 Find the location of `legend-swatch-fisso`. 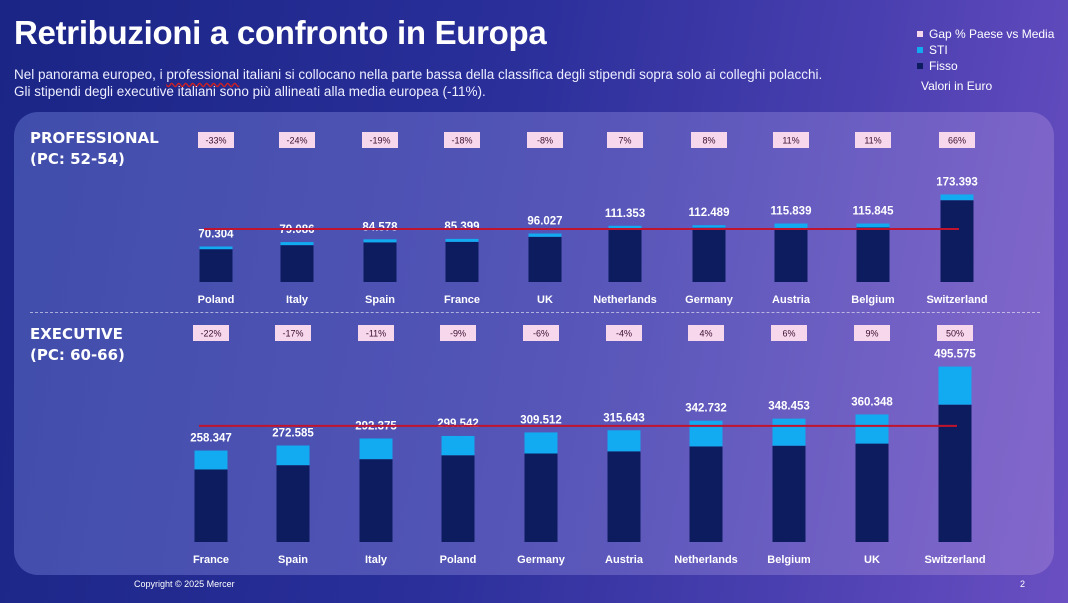

legend-swatch-fisso is located at coordinates (920, 66).